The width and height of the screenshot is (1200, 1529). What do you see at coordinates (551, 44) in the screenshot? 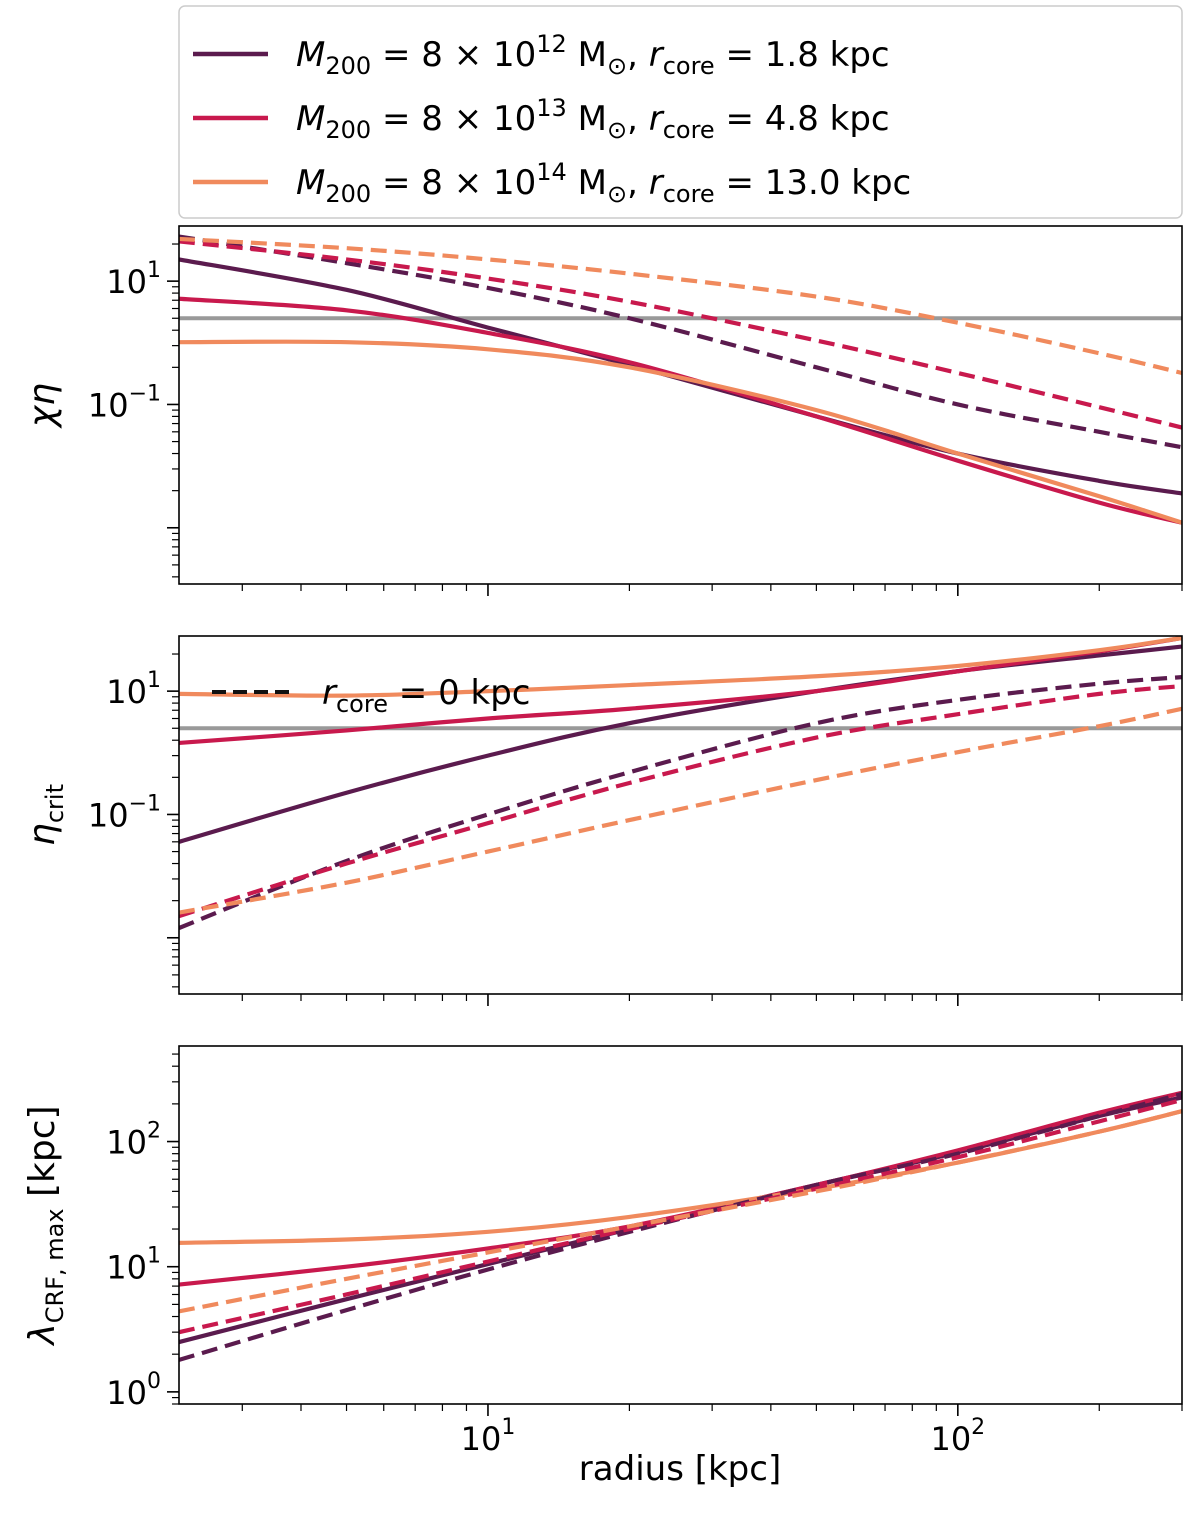
I see `legend-label-part: 12` at bounding box center [551, 44].